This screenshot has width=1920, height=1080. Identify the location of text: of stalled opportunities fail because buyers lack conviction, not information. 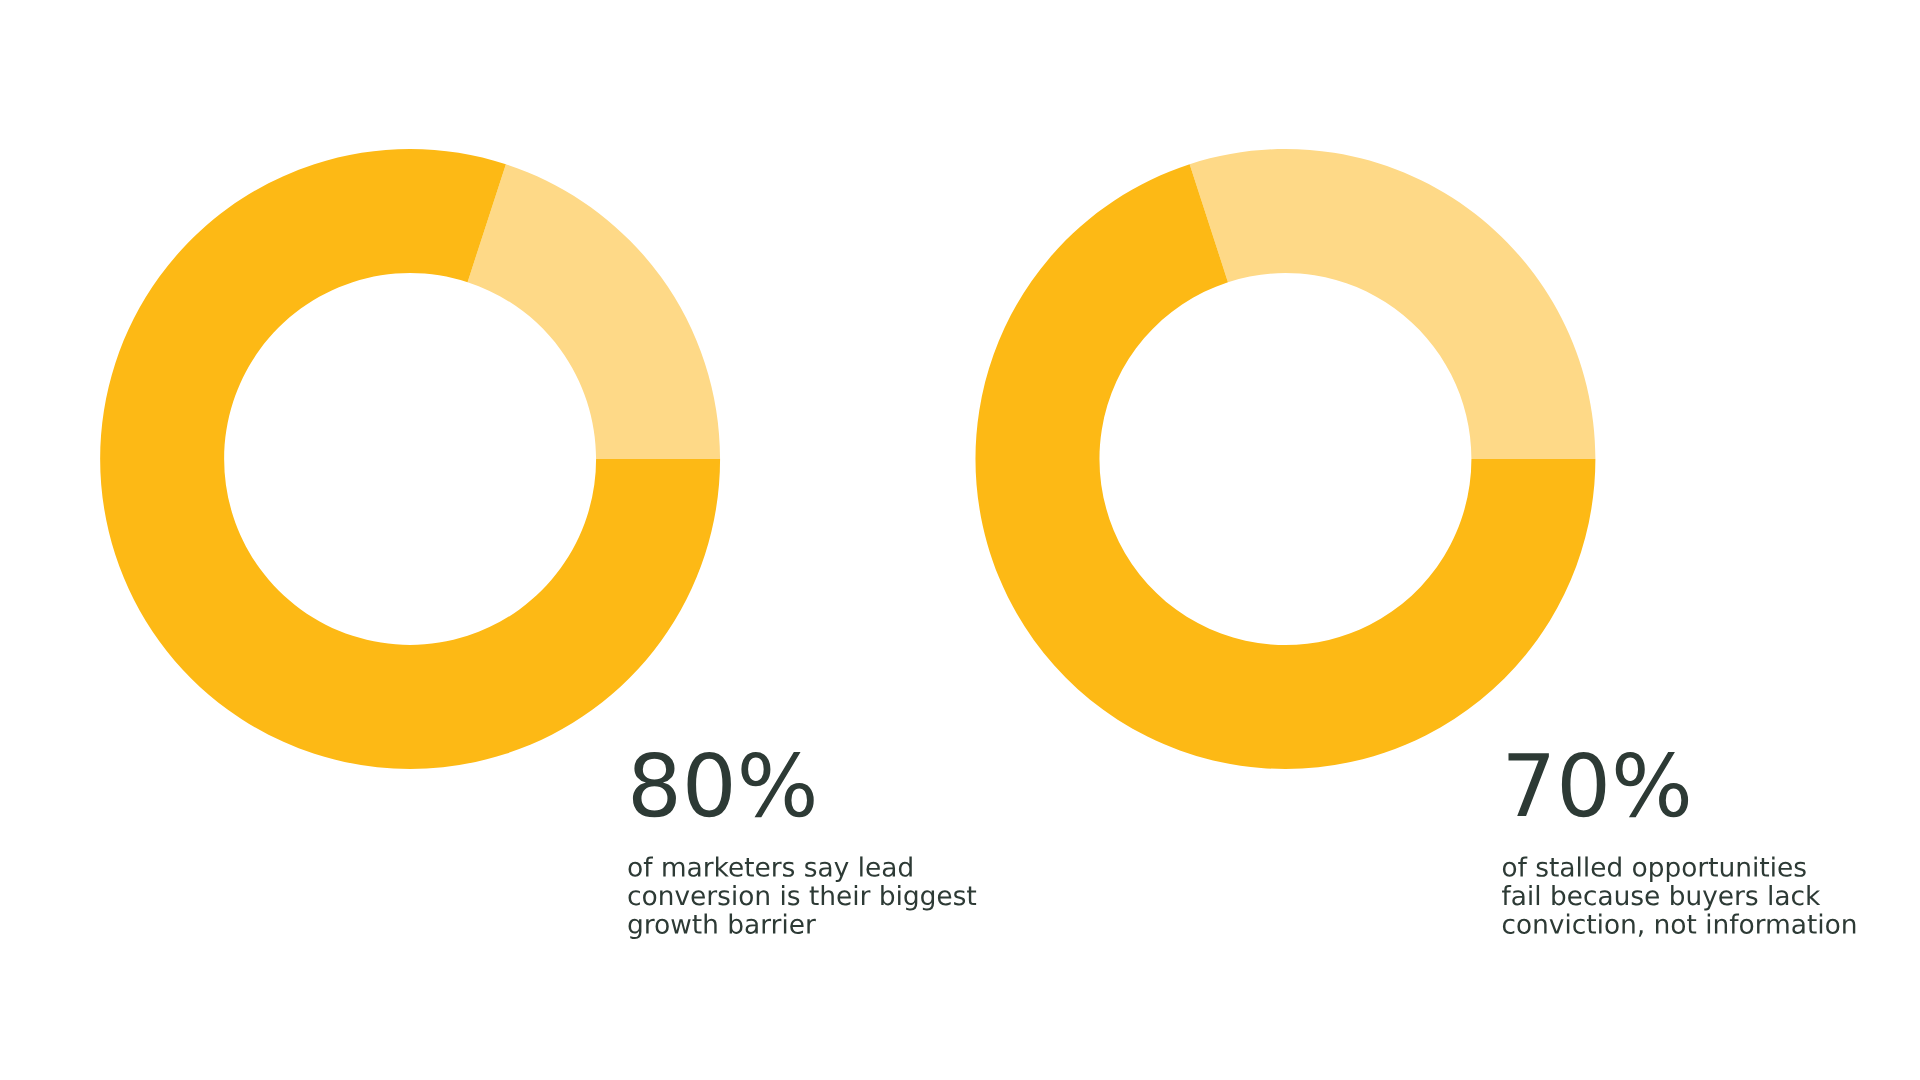
(1679, 896).